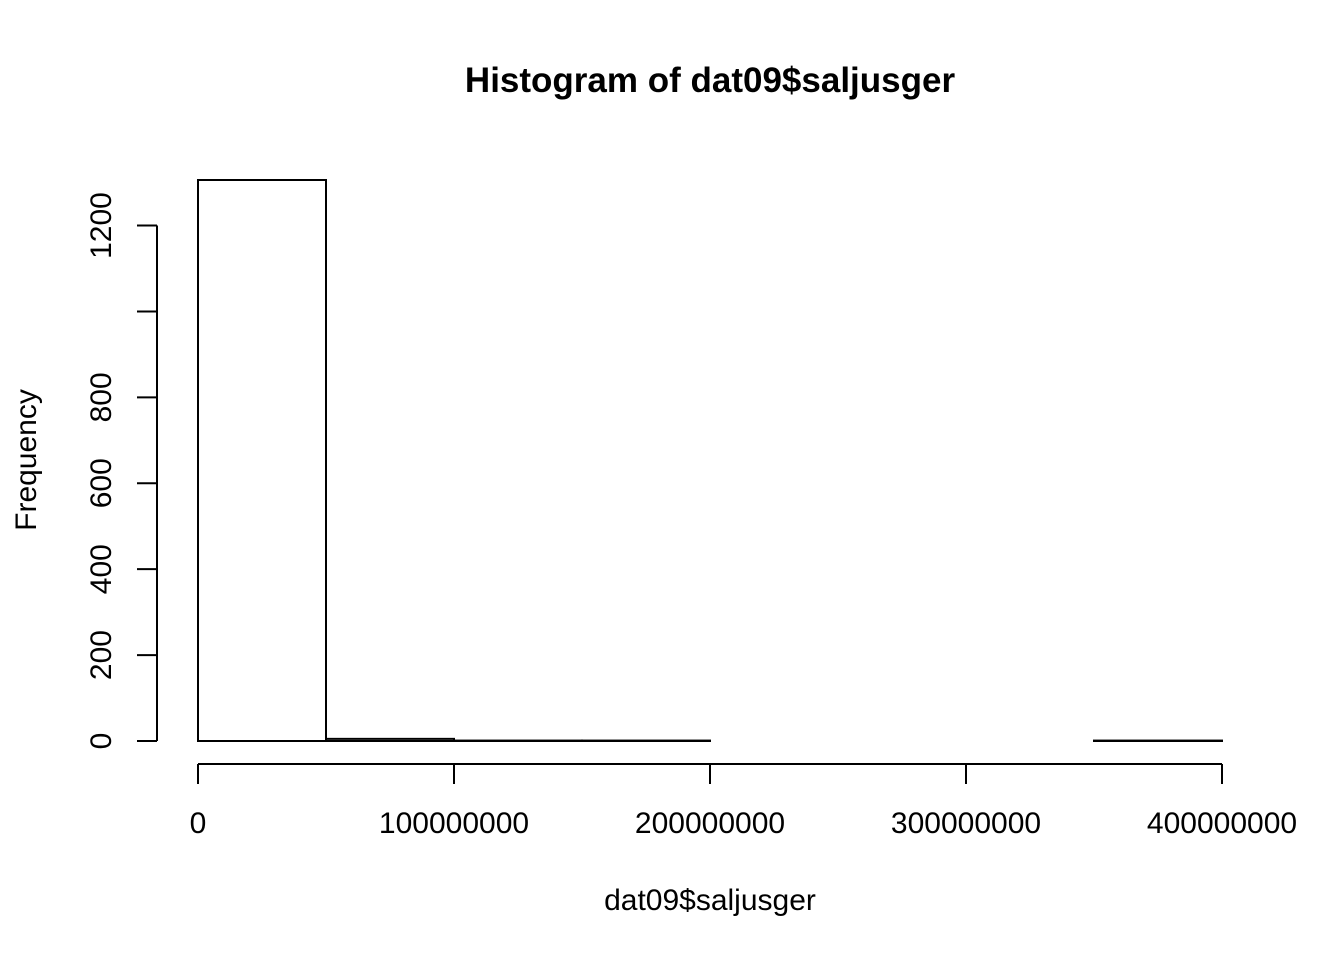 The image size is (1344, 960). I want to click on y-tick-label: 800, so click(101, 397).